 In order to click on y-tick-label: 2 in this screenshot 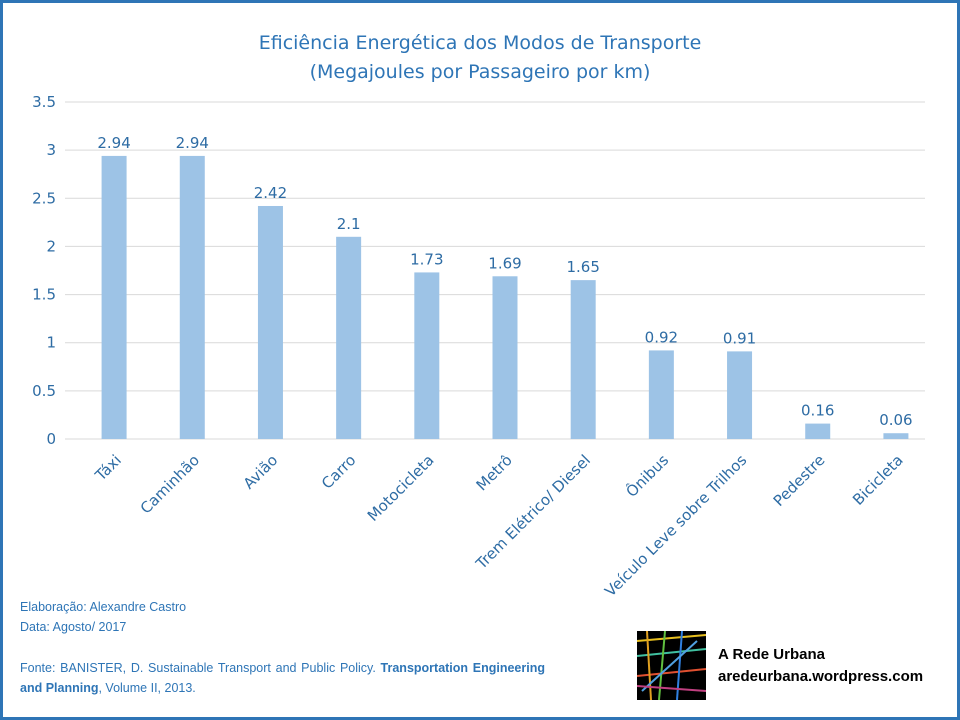, I will do `click(51, 246)`.